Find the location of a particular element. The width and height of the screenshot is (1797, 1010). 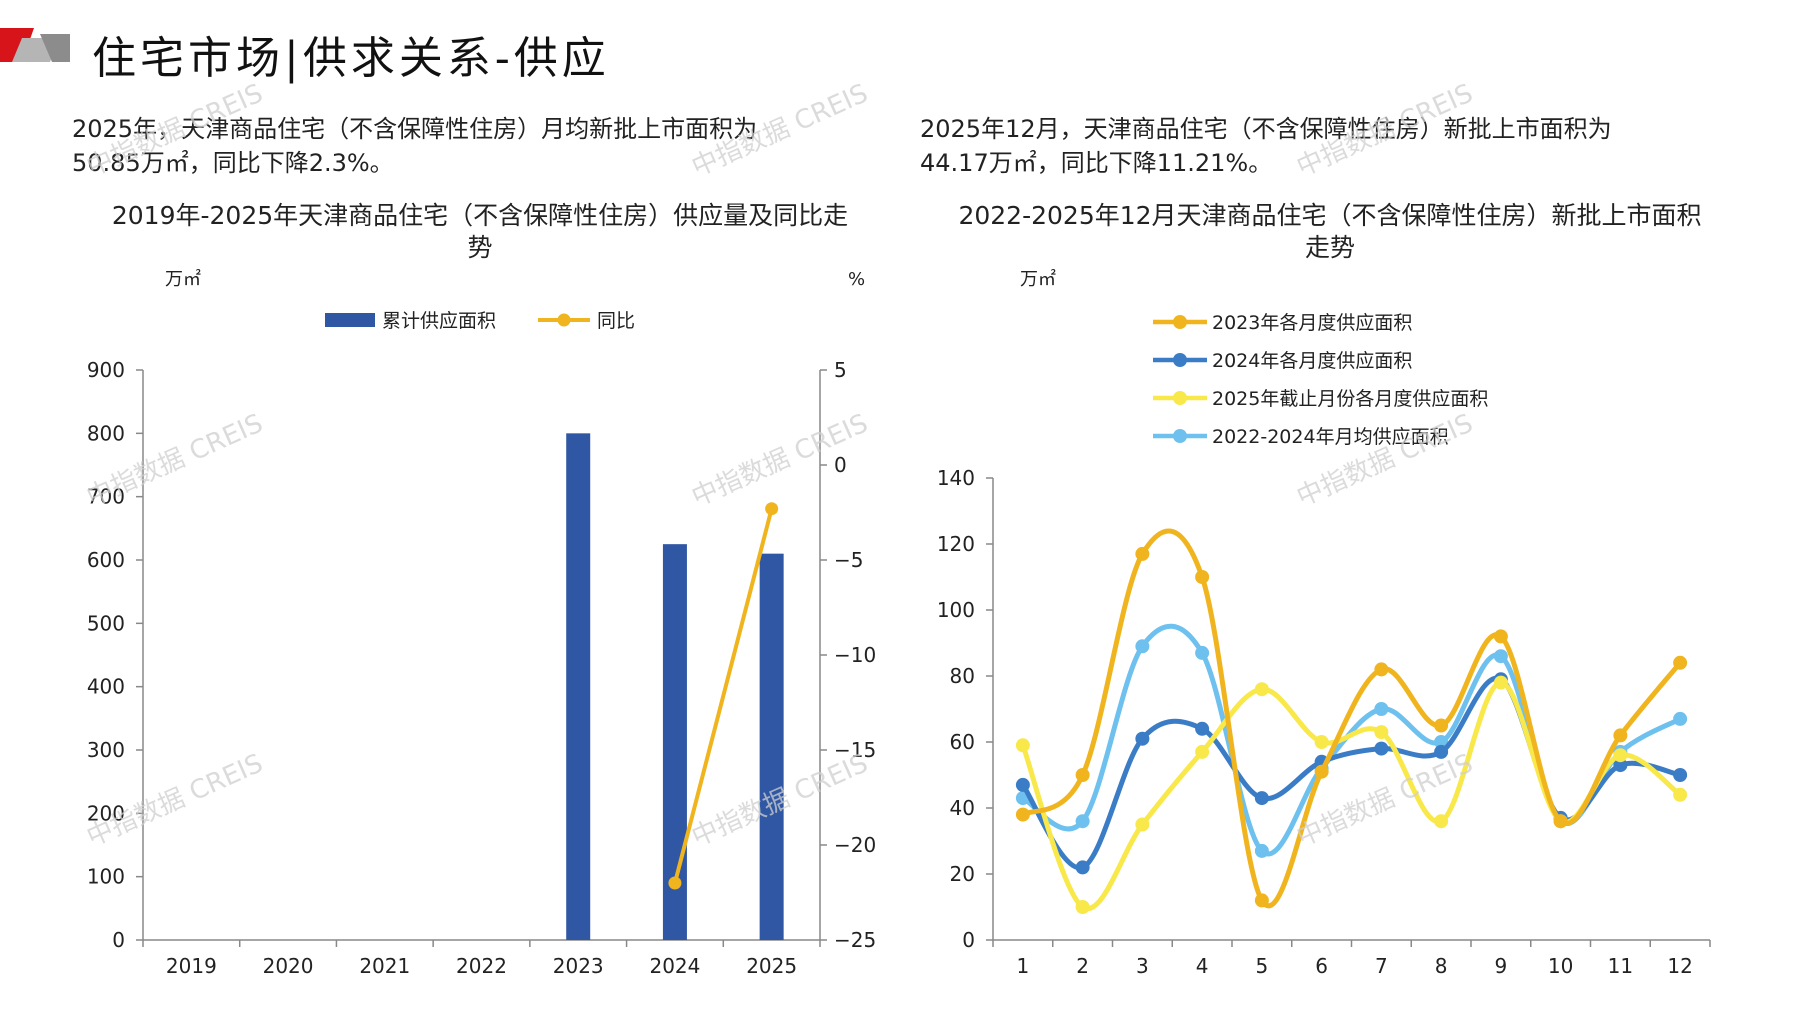

left-y-tick-label: 400 is located at coordinates (106, 687).